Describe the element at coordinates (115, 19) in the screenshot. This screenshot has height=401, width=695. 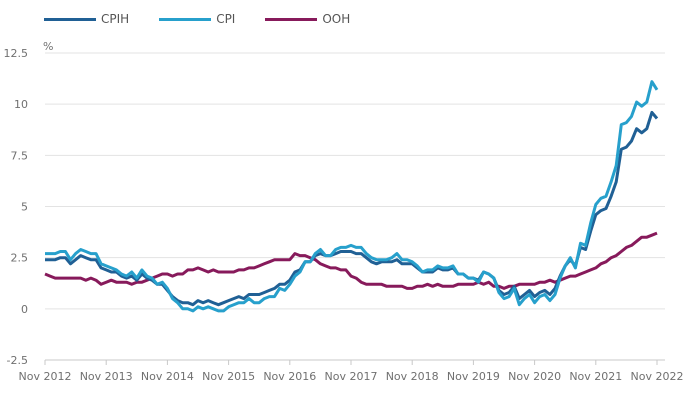
I see `legend-label-cpih: CPIH` at that location.